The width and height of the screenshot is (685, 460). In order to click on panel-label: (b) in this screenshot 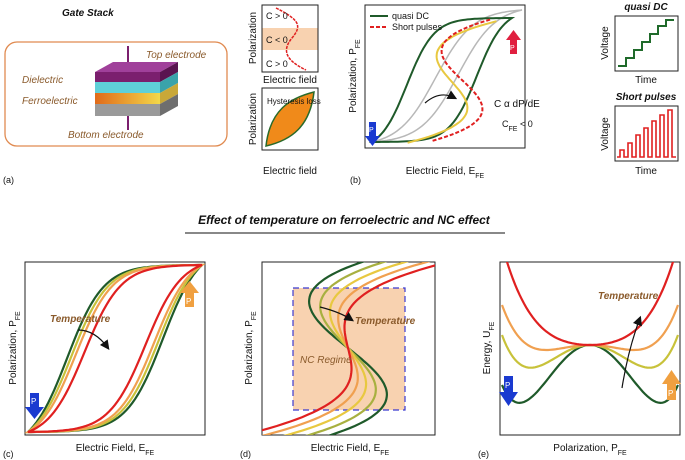, I will do `click(355, 180)`.